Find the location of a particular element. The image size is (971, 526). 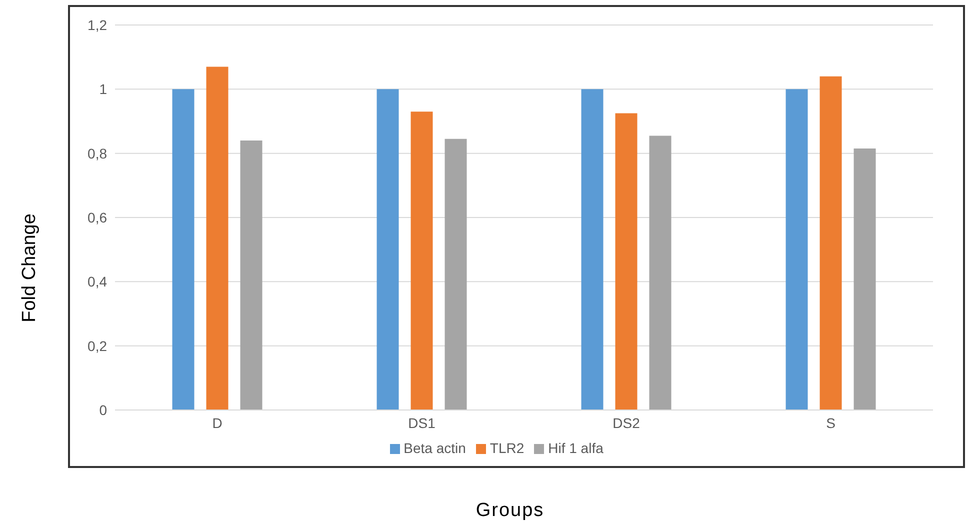

y-axis-title: Fold Change is located at coordinates (30, 268).